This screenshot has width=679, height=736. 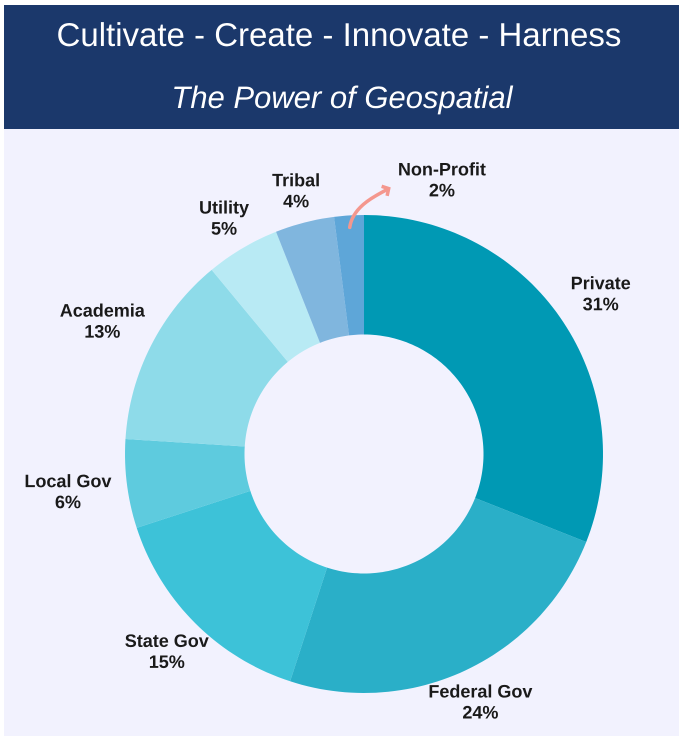 I want to click on data-label: 4%, so click(x=296, y=201).